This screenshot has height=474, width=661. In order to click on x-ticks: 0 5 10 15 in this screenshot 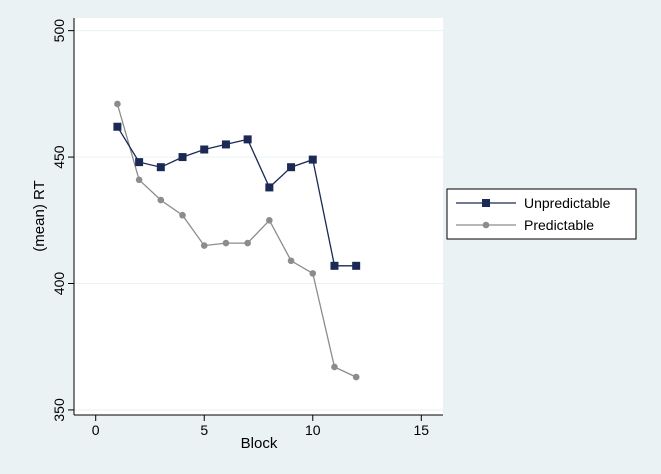, I will do `click(260, 426)`.